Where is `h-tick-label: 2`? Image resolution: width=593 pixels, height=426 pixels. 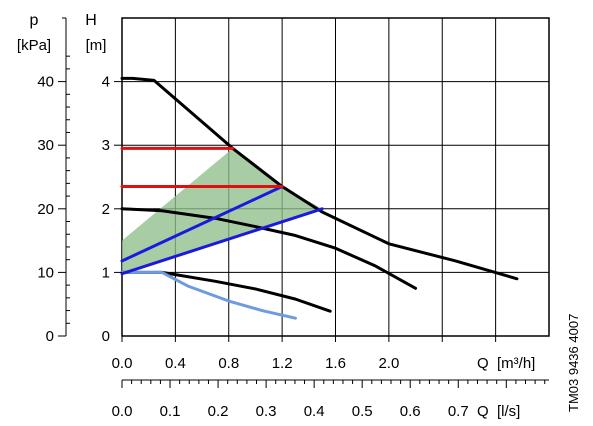
h-tick-label: 2 is located at coordinates (106, 209).